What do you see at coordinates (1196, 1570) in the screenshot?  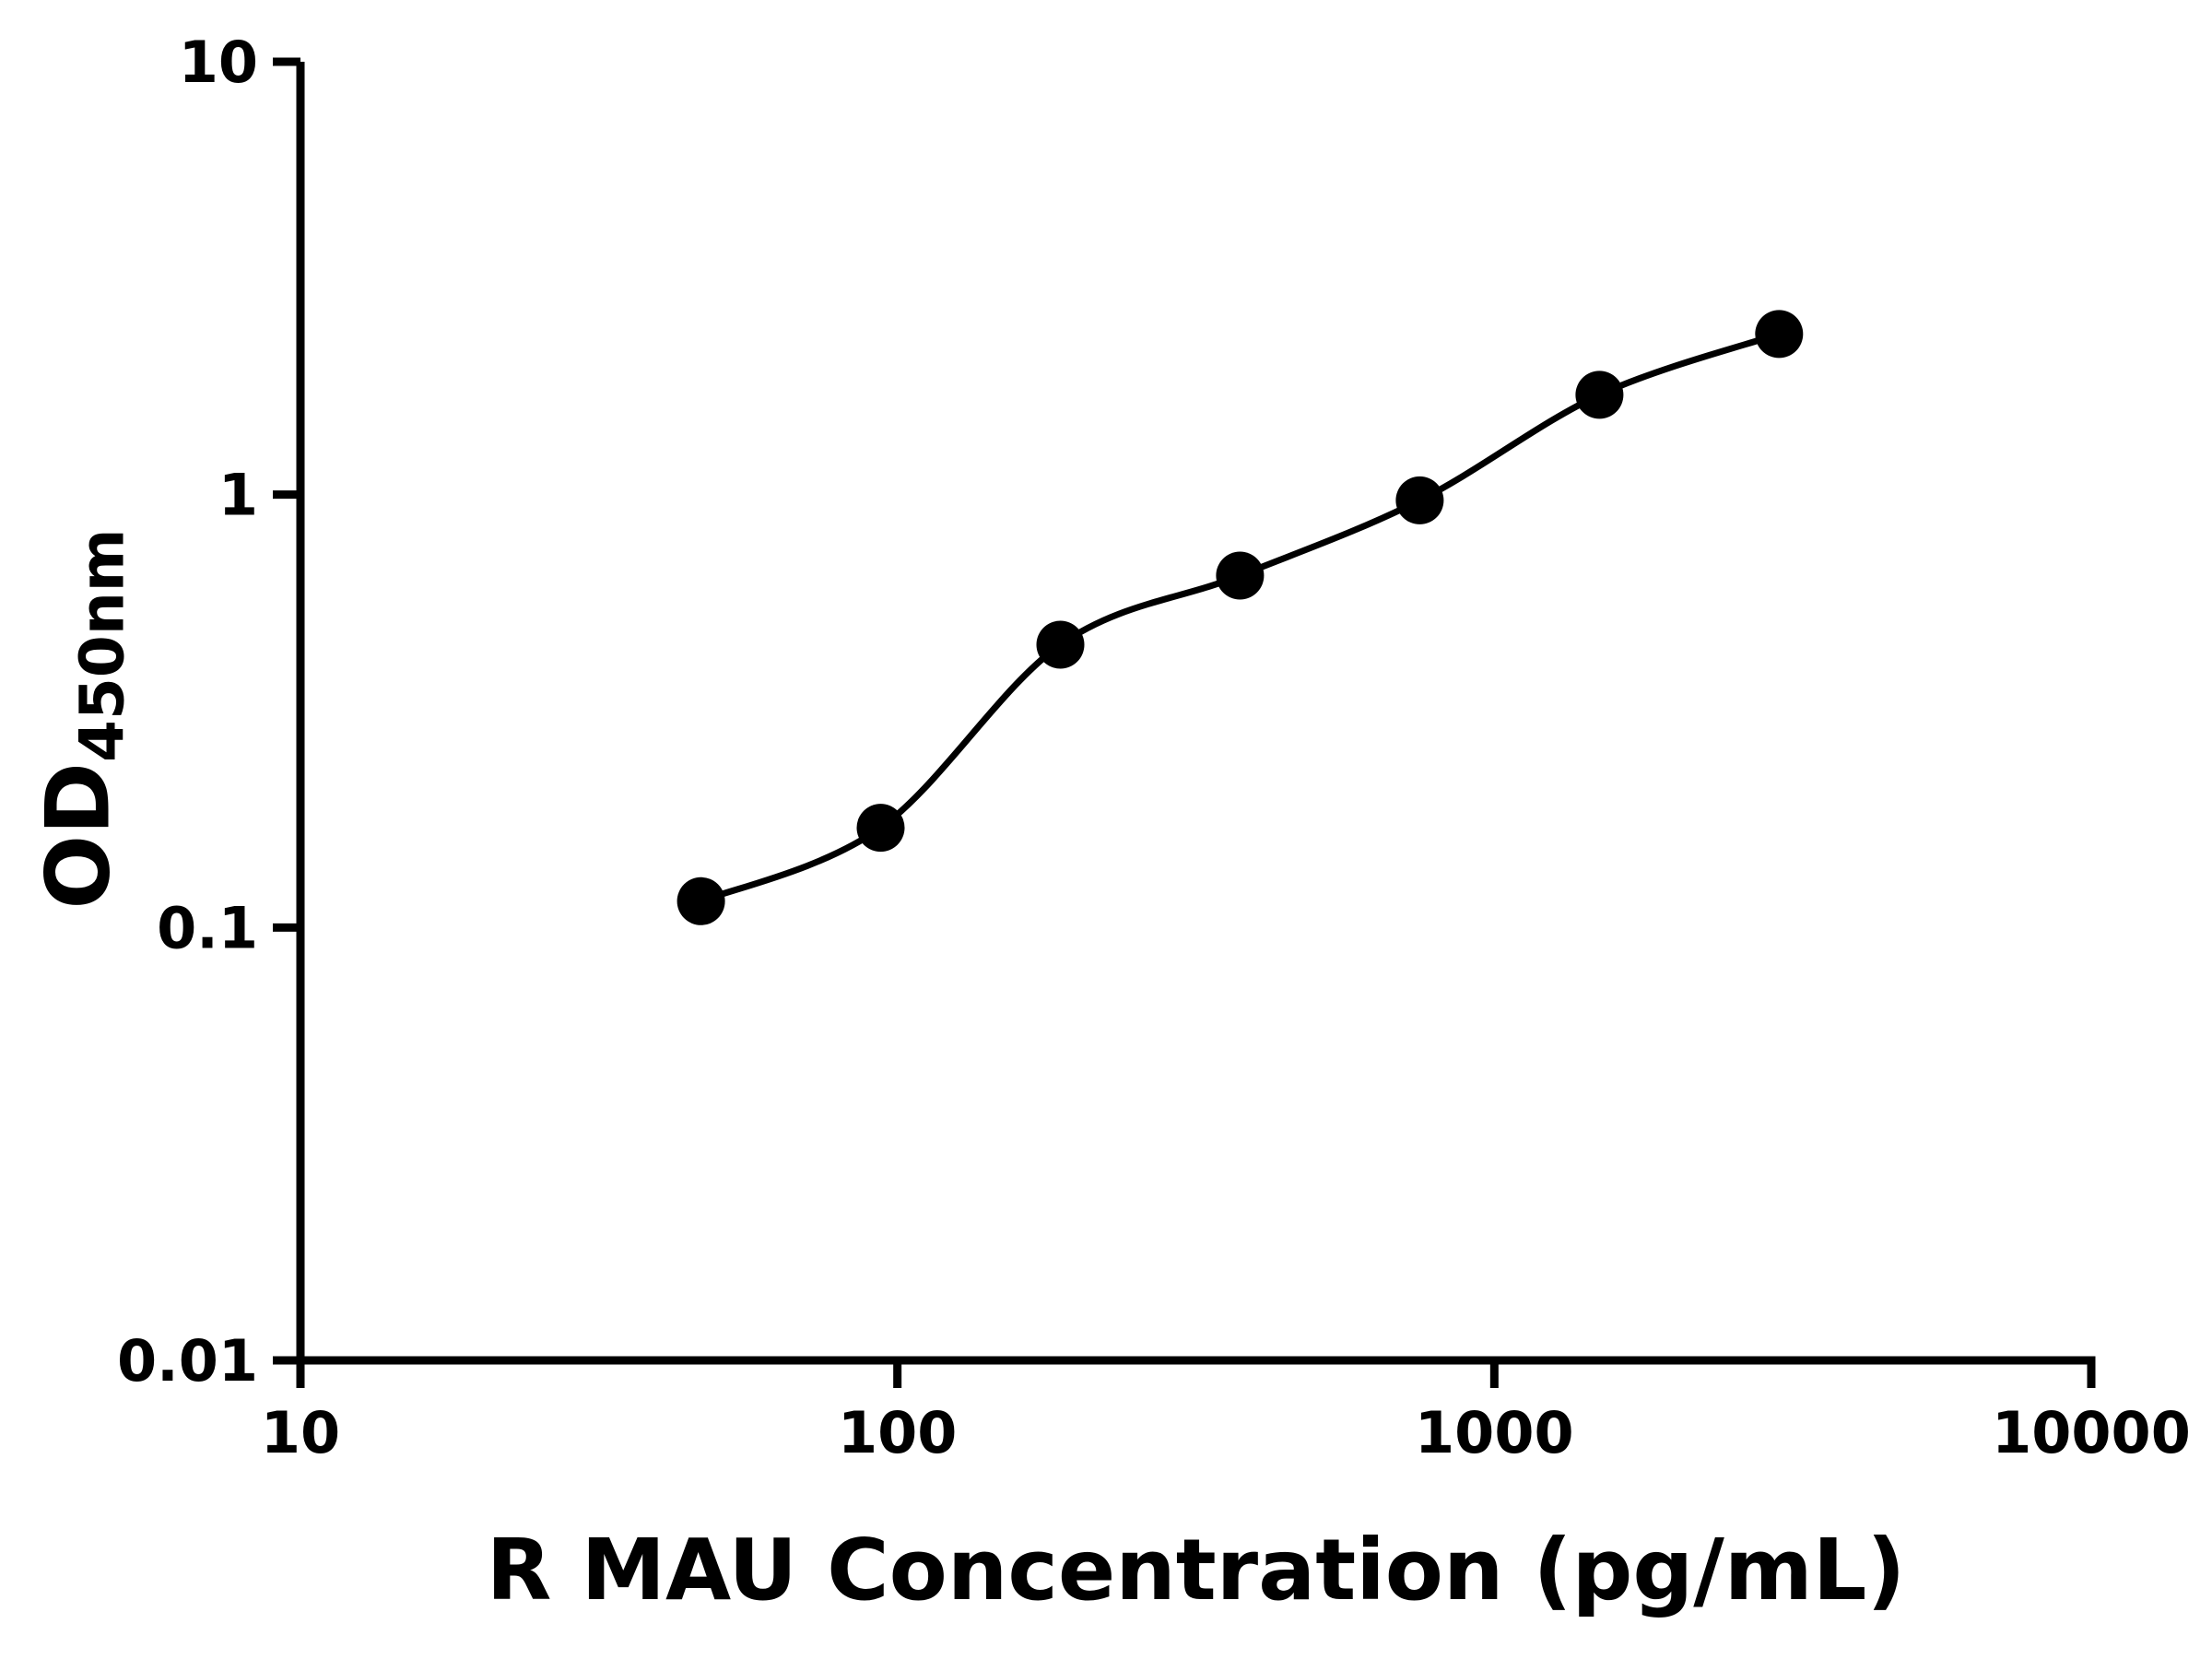 I see `x-axis-title: R MAU Concentration (pg/mL)` at bounding box center [1196, 1570].